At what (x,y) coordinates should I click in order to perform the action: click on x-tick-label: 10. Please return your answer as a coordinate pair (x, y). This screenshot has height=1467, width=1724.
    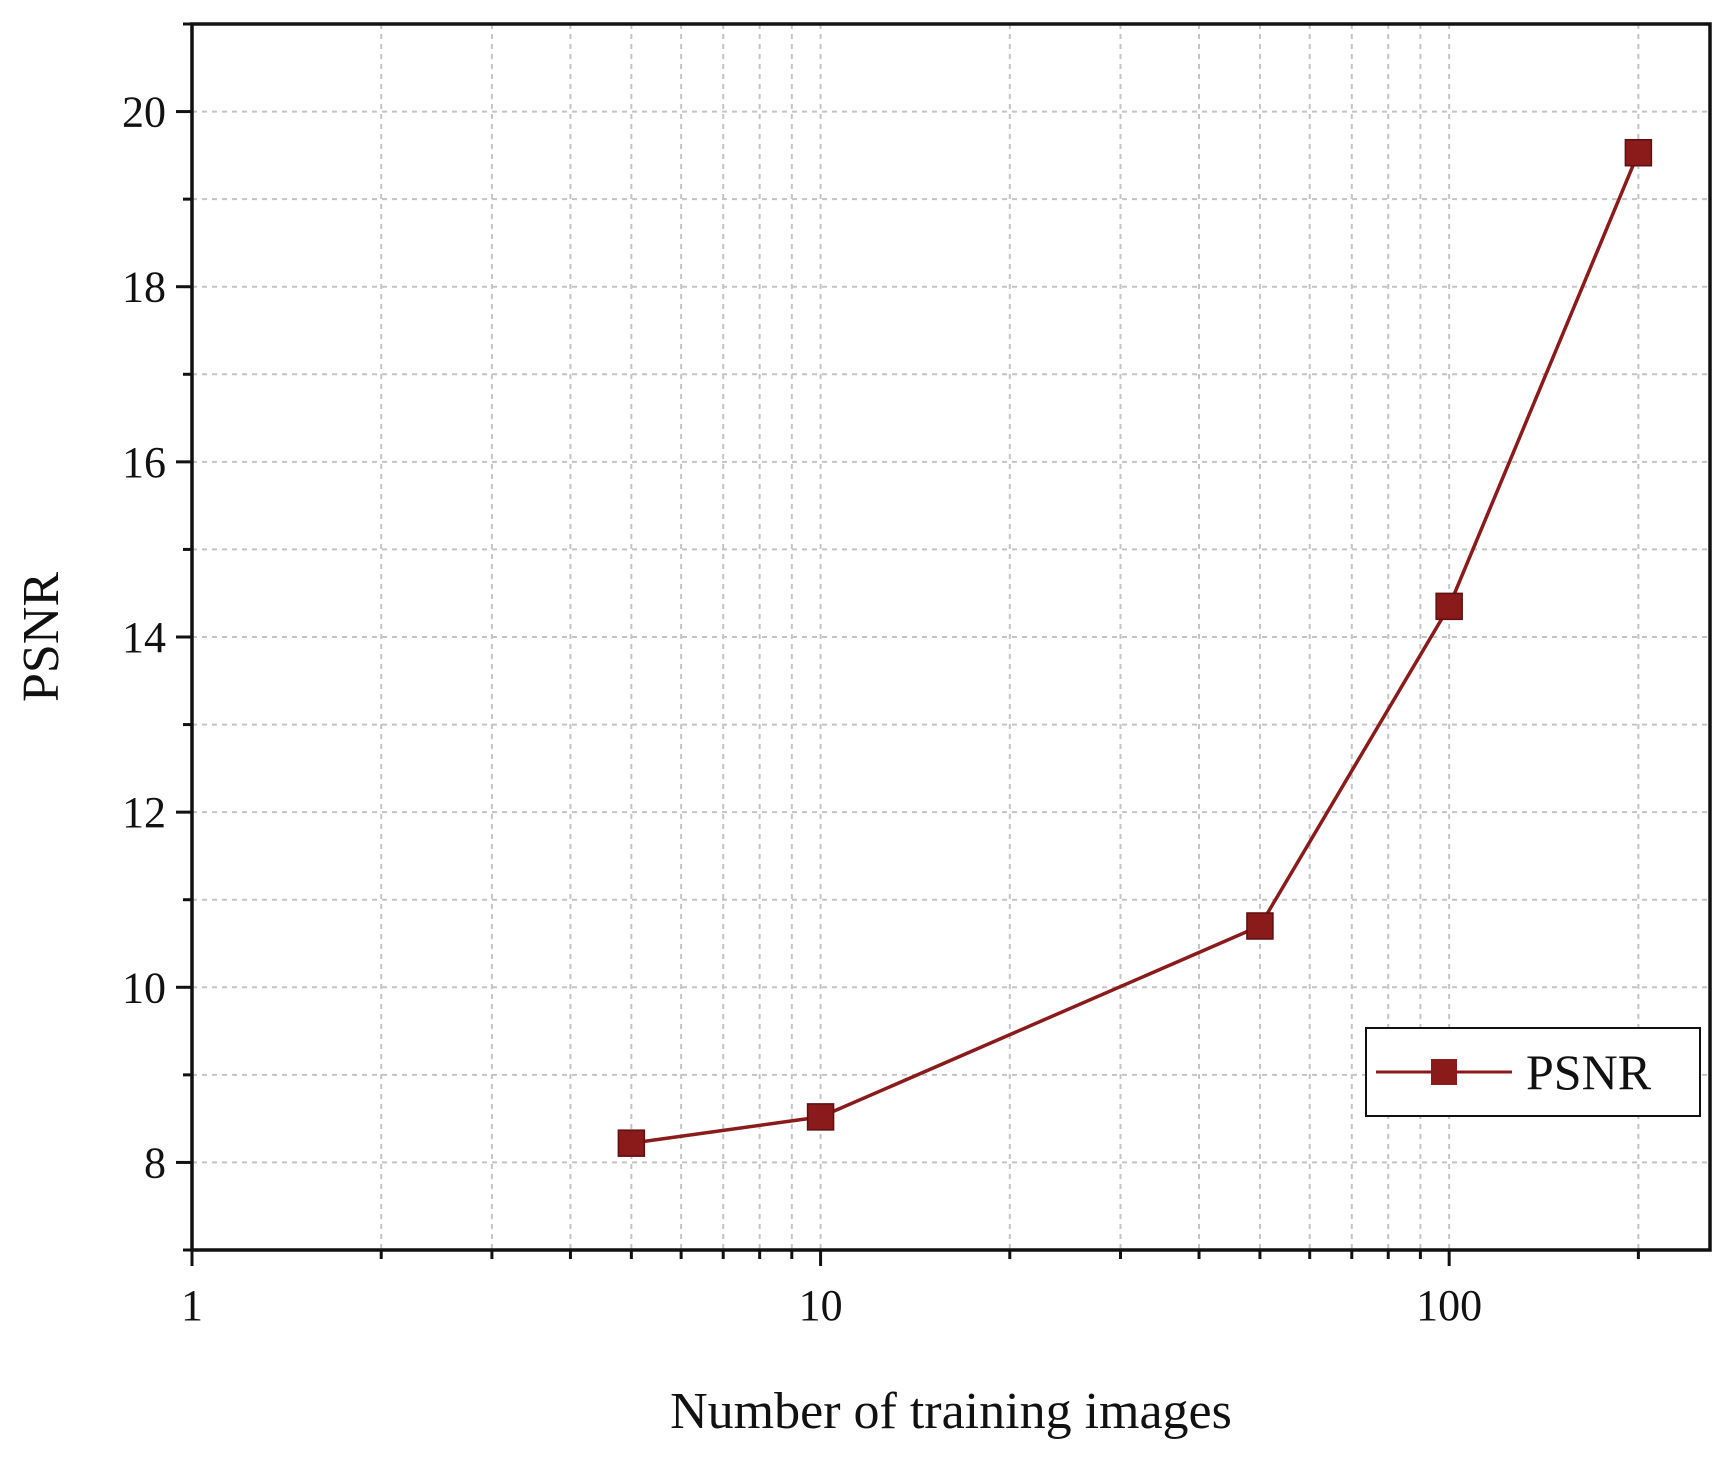
    Looking at the image, I should click on (821, 1305).